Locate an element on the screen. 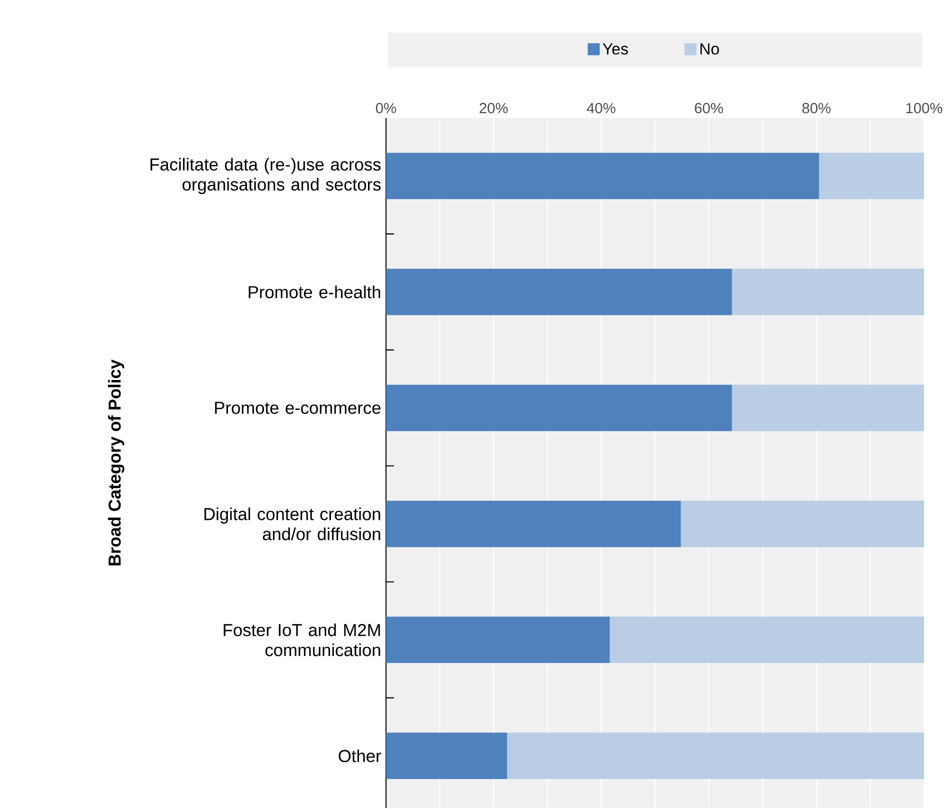  x-tick-label: 60% is located at coordinates (708, 108).